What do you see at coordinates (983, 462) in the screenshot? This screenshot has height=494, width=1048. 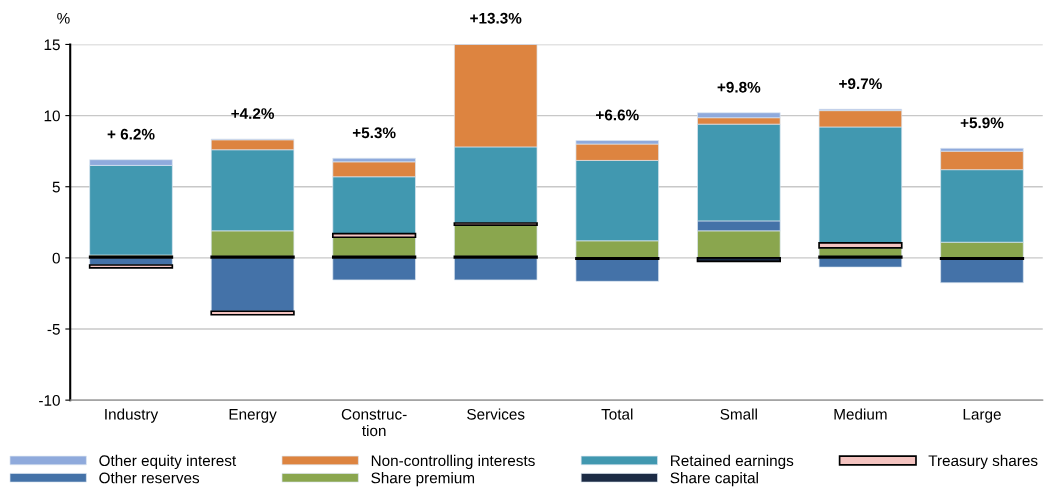 I see `legend-label: Treasury shares` at bounding box center [983, 462].